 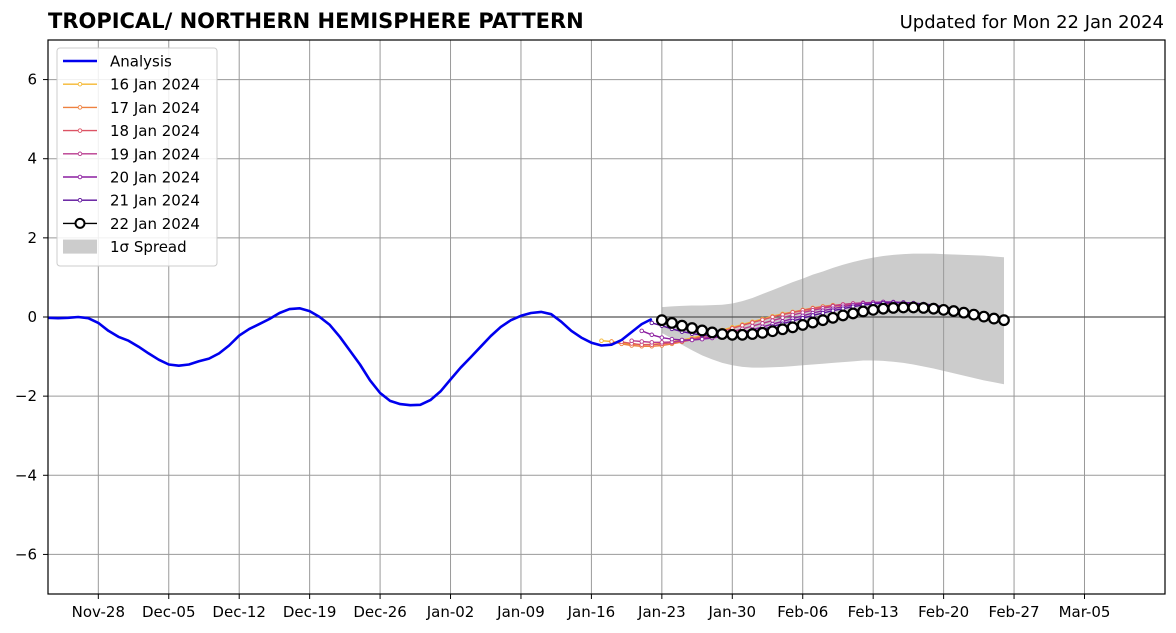 What do you see at coordinates (380, 612) in the screenshot?
I see `x-tick-label: Dec-26` at bounding box center [380, 612].